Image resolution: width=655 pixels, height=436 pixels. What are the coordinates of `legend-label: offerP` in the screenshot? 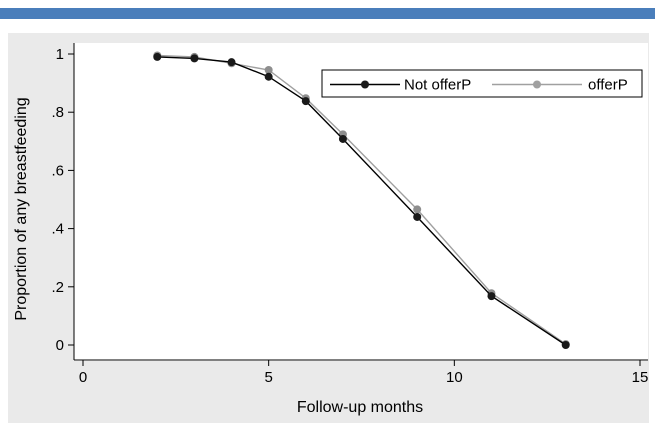 It's located at (608, 85).